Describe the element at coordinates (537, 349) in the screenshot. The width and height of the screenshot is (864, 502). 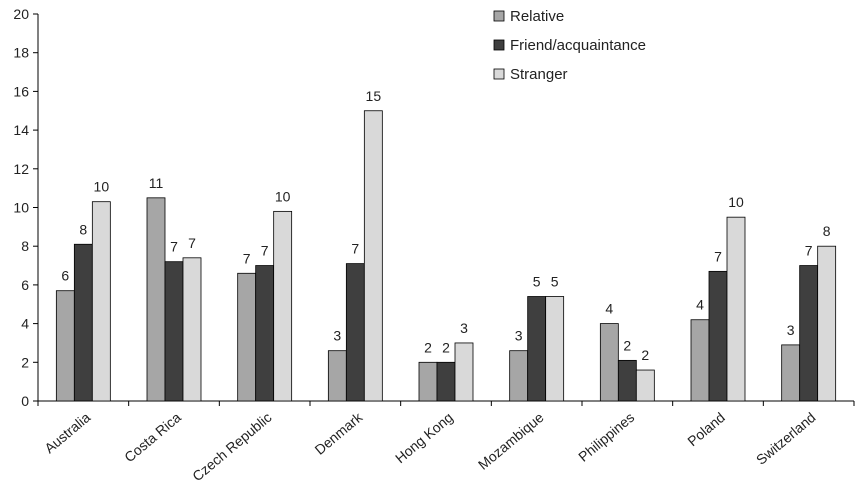
I see `bar-mozambique-friend-acquaintance` at that location.